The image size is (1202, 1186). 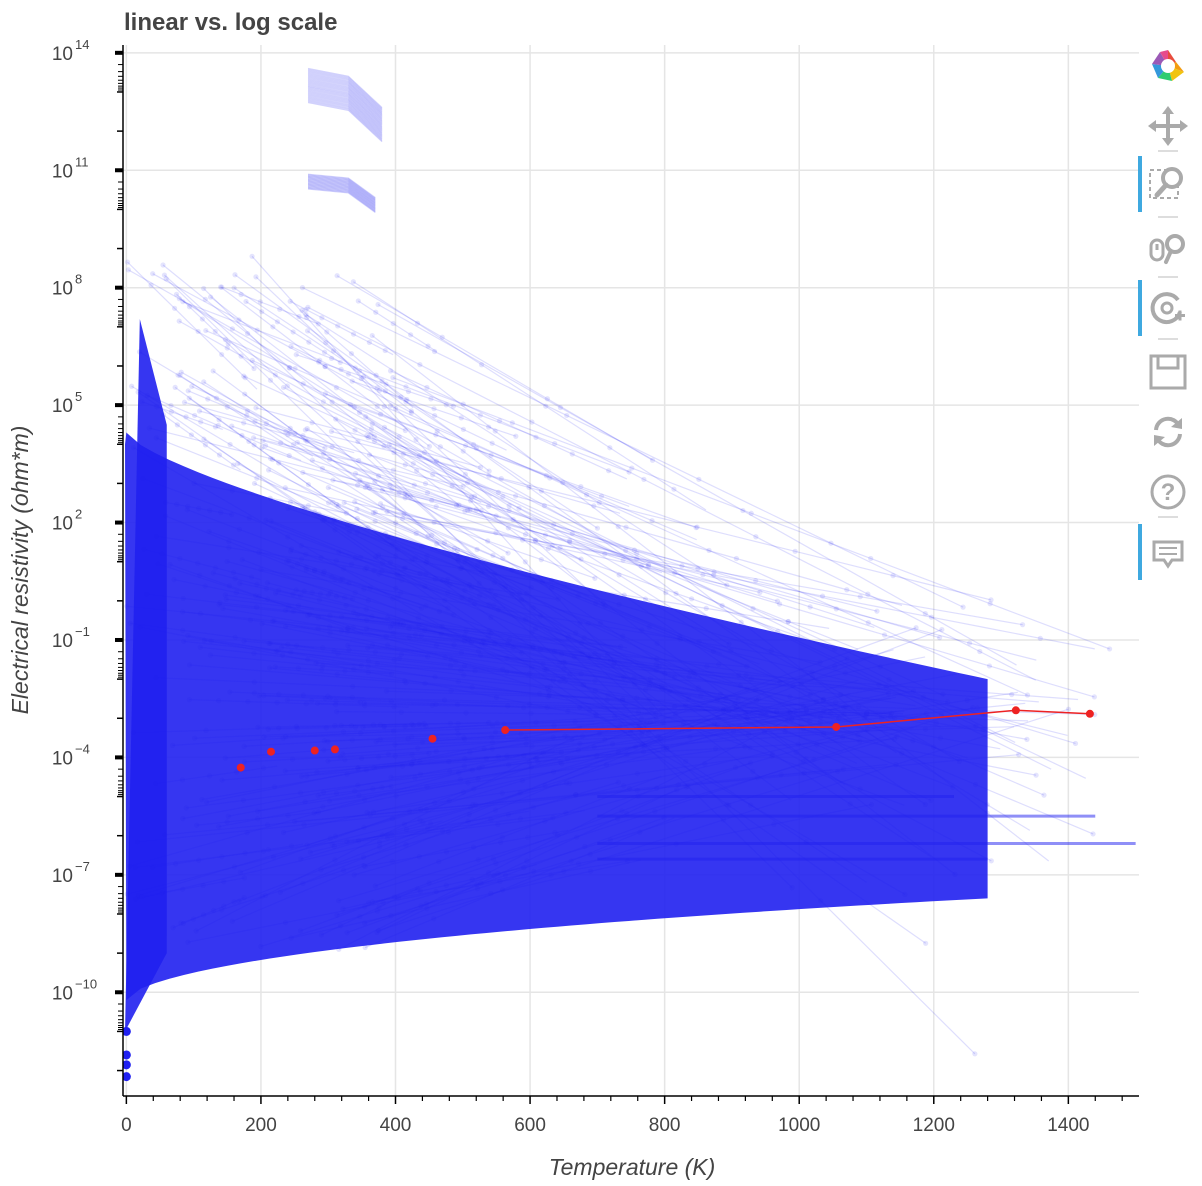 I want to click on box-zoom-button, so click(x=1168, y=184).